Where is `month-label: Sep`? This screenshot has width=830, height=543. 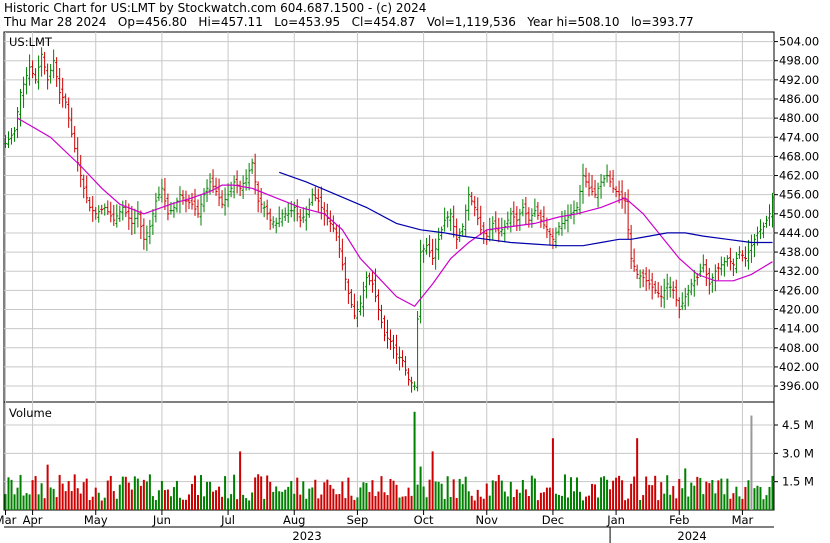 month-label: Sep is located at coordinates (358, 520).